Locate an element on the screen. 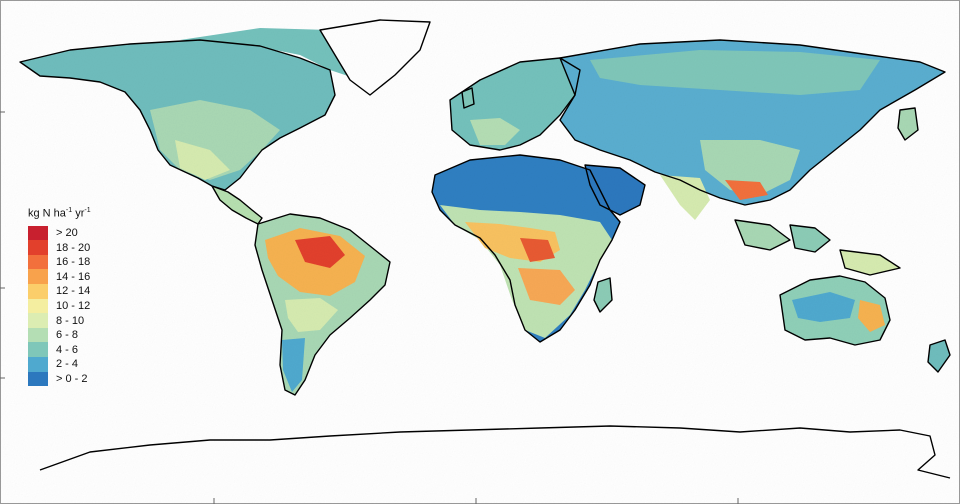  legend-label: 4 - 6 is located at coordinates (67, 349).